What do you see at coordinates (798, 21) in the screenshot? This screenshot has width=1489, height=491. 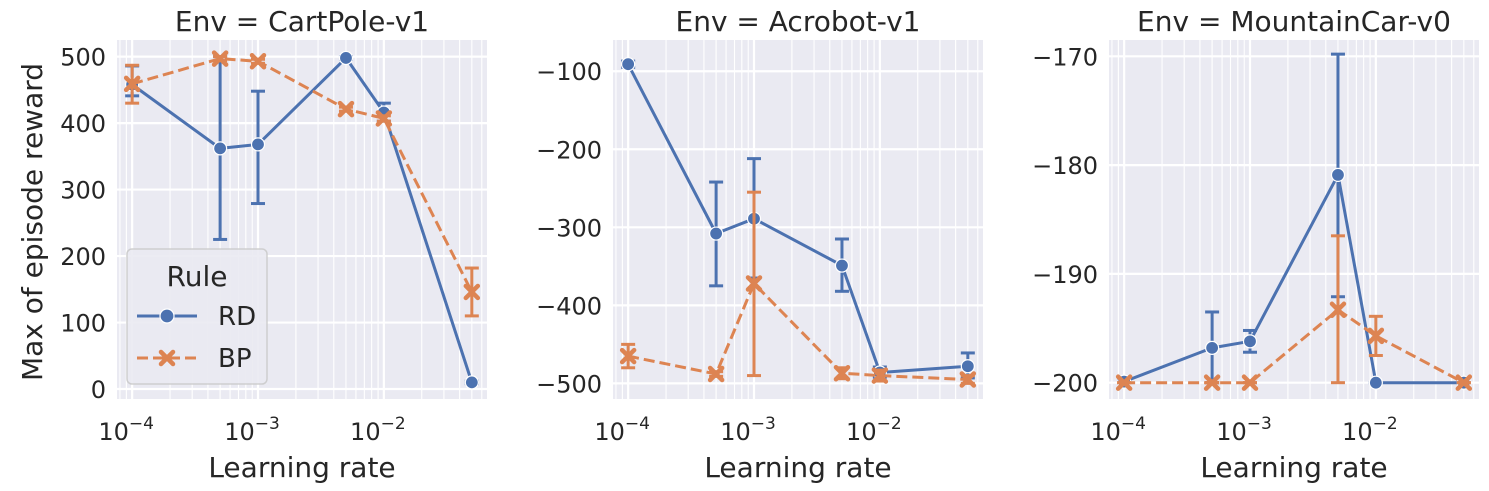 I see `panel-title: Env = Acrobot-v1` at bounding box center [798, 21].